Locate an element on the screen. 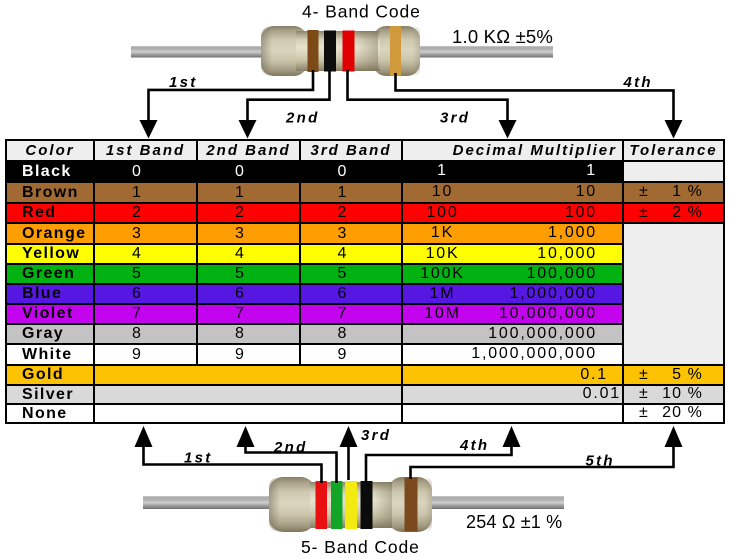 The height and width of the screenshot is (559, 729). svg-text: 5- Band Code is located at coordinates (360, 547).